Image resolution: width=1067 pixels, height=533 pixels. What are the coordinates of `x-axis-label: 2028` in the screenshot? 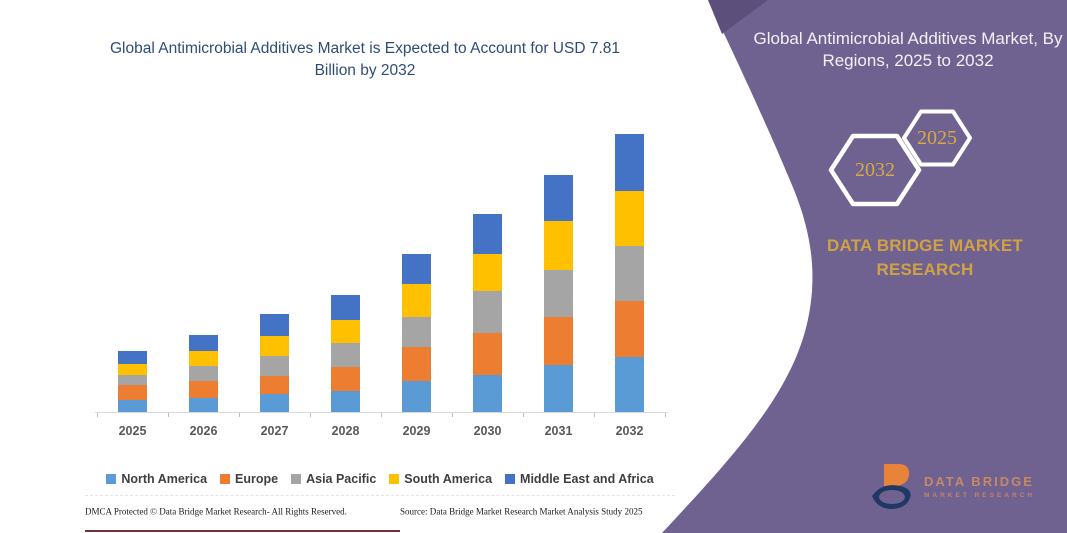 It's located at (345, 431).